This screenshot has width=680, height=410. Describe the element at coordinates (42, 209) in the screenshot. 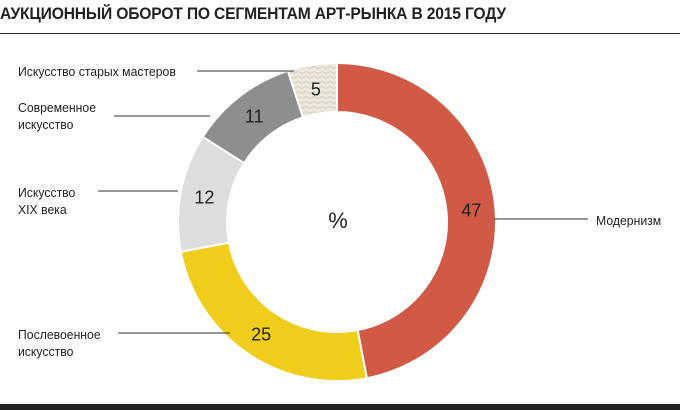

I see `slice-label-line: XIX века` at that location.